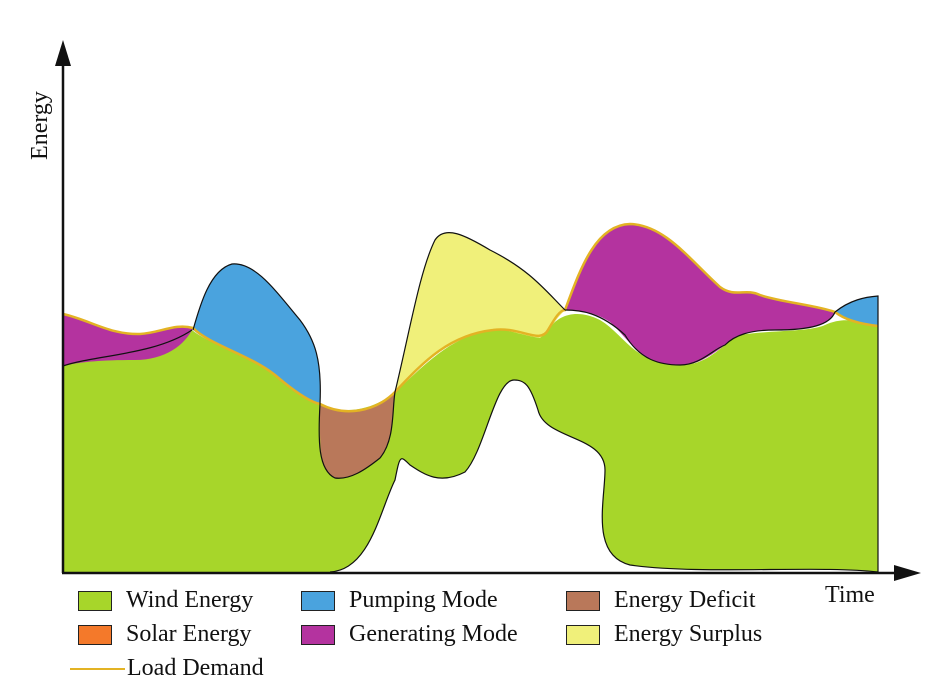 This screenshot has width=946, height=697. I want to click on legend-item-wind-energy: Wind Energy, so click(165, 600).